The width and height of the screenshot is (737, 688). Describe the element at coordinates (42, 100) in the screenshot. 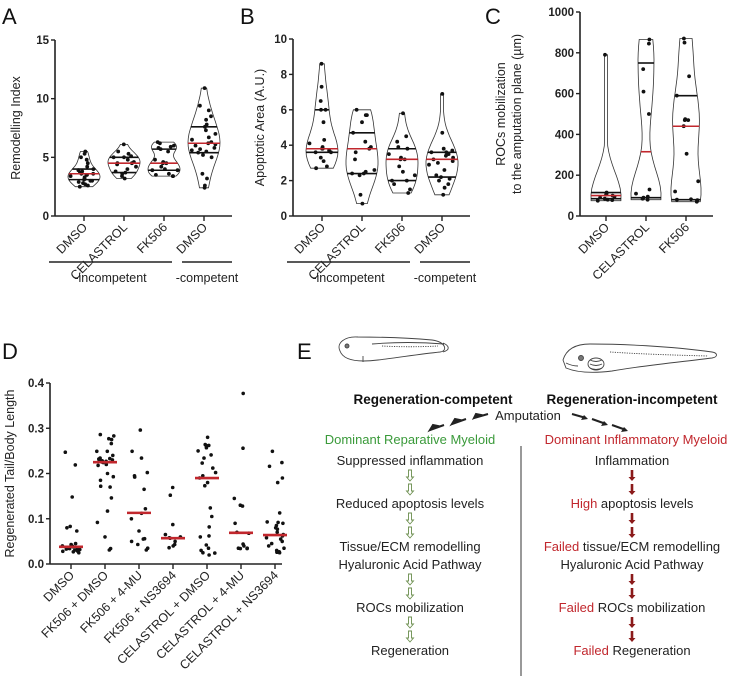

I see `y-tick-label: 10` at that location.